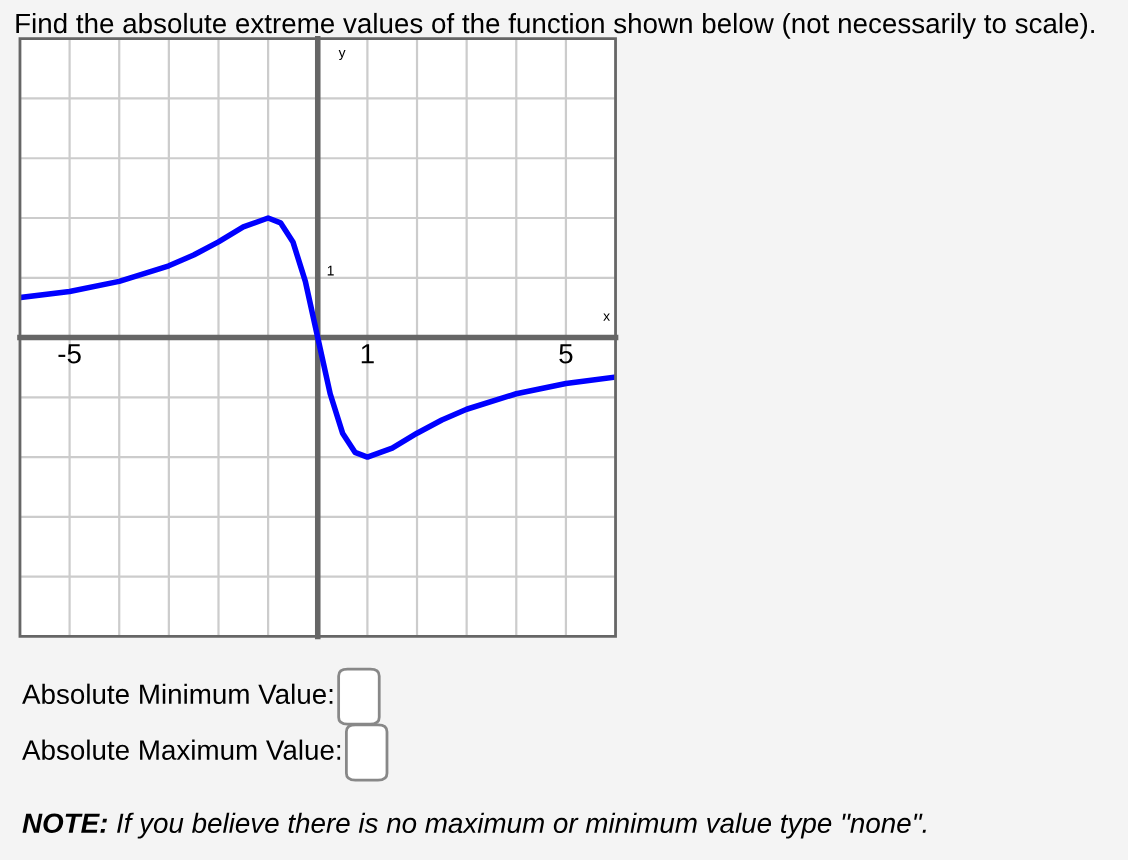 Image resolution: width=1128 pixels, height=860 pixels. Describe the element at coordinates (181, 749) in the screenshot. I see `text: Absolute Maximum Value:` at that location.